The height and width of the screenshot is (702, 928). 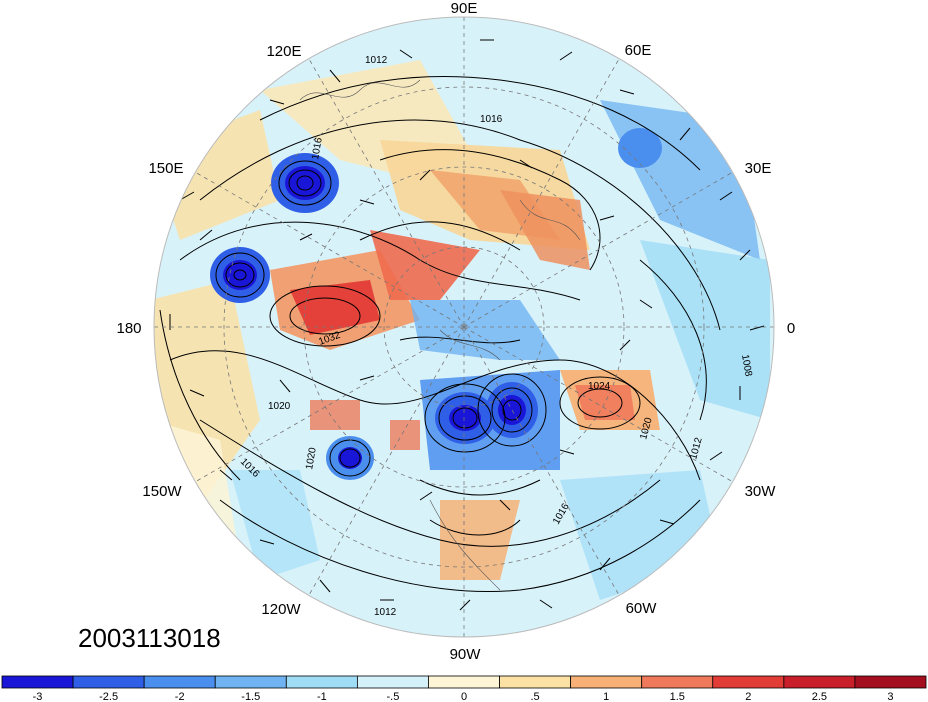 I want to click on lon-label-150e: 150E, so click(x=165, y=168).